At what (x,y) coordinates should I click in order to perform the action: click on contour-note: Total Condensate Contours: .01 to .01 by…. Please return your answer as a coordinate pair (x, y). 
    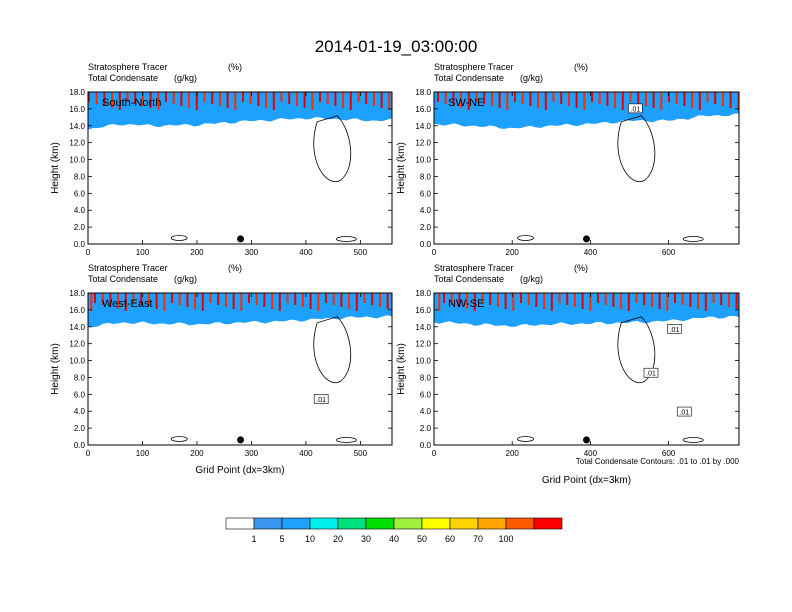
    Looking at the image, I should click on (658, 461).